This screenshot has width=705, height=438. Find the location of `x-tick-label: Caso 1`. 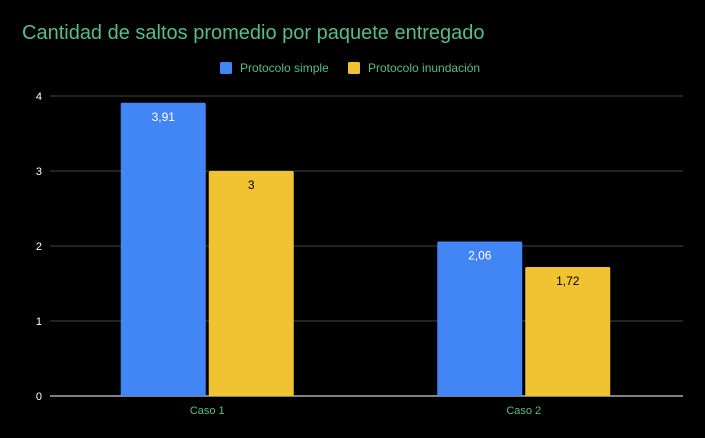

x-tick-label: Caso 1 is located at coordinates (207, 411).